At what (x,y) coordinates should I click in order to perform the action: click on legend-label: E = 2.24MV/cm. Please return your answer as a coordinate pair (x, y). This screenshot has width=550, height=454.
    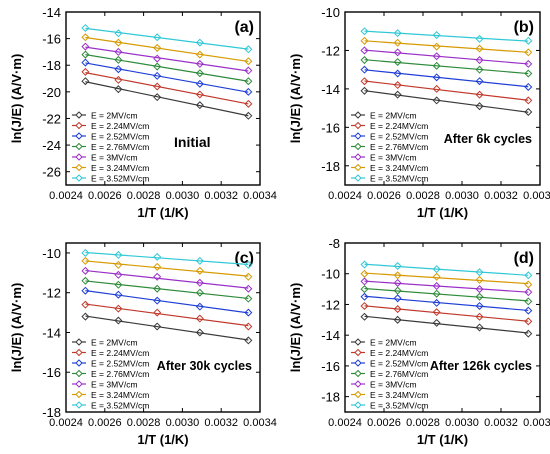
    Looking at the image, I should click on (399, 126).